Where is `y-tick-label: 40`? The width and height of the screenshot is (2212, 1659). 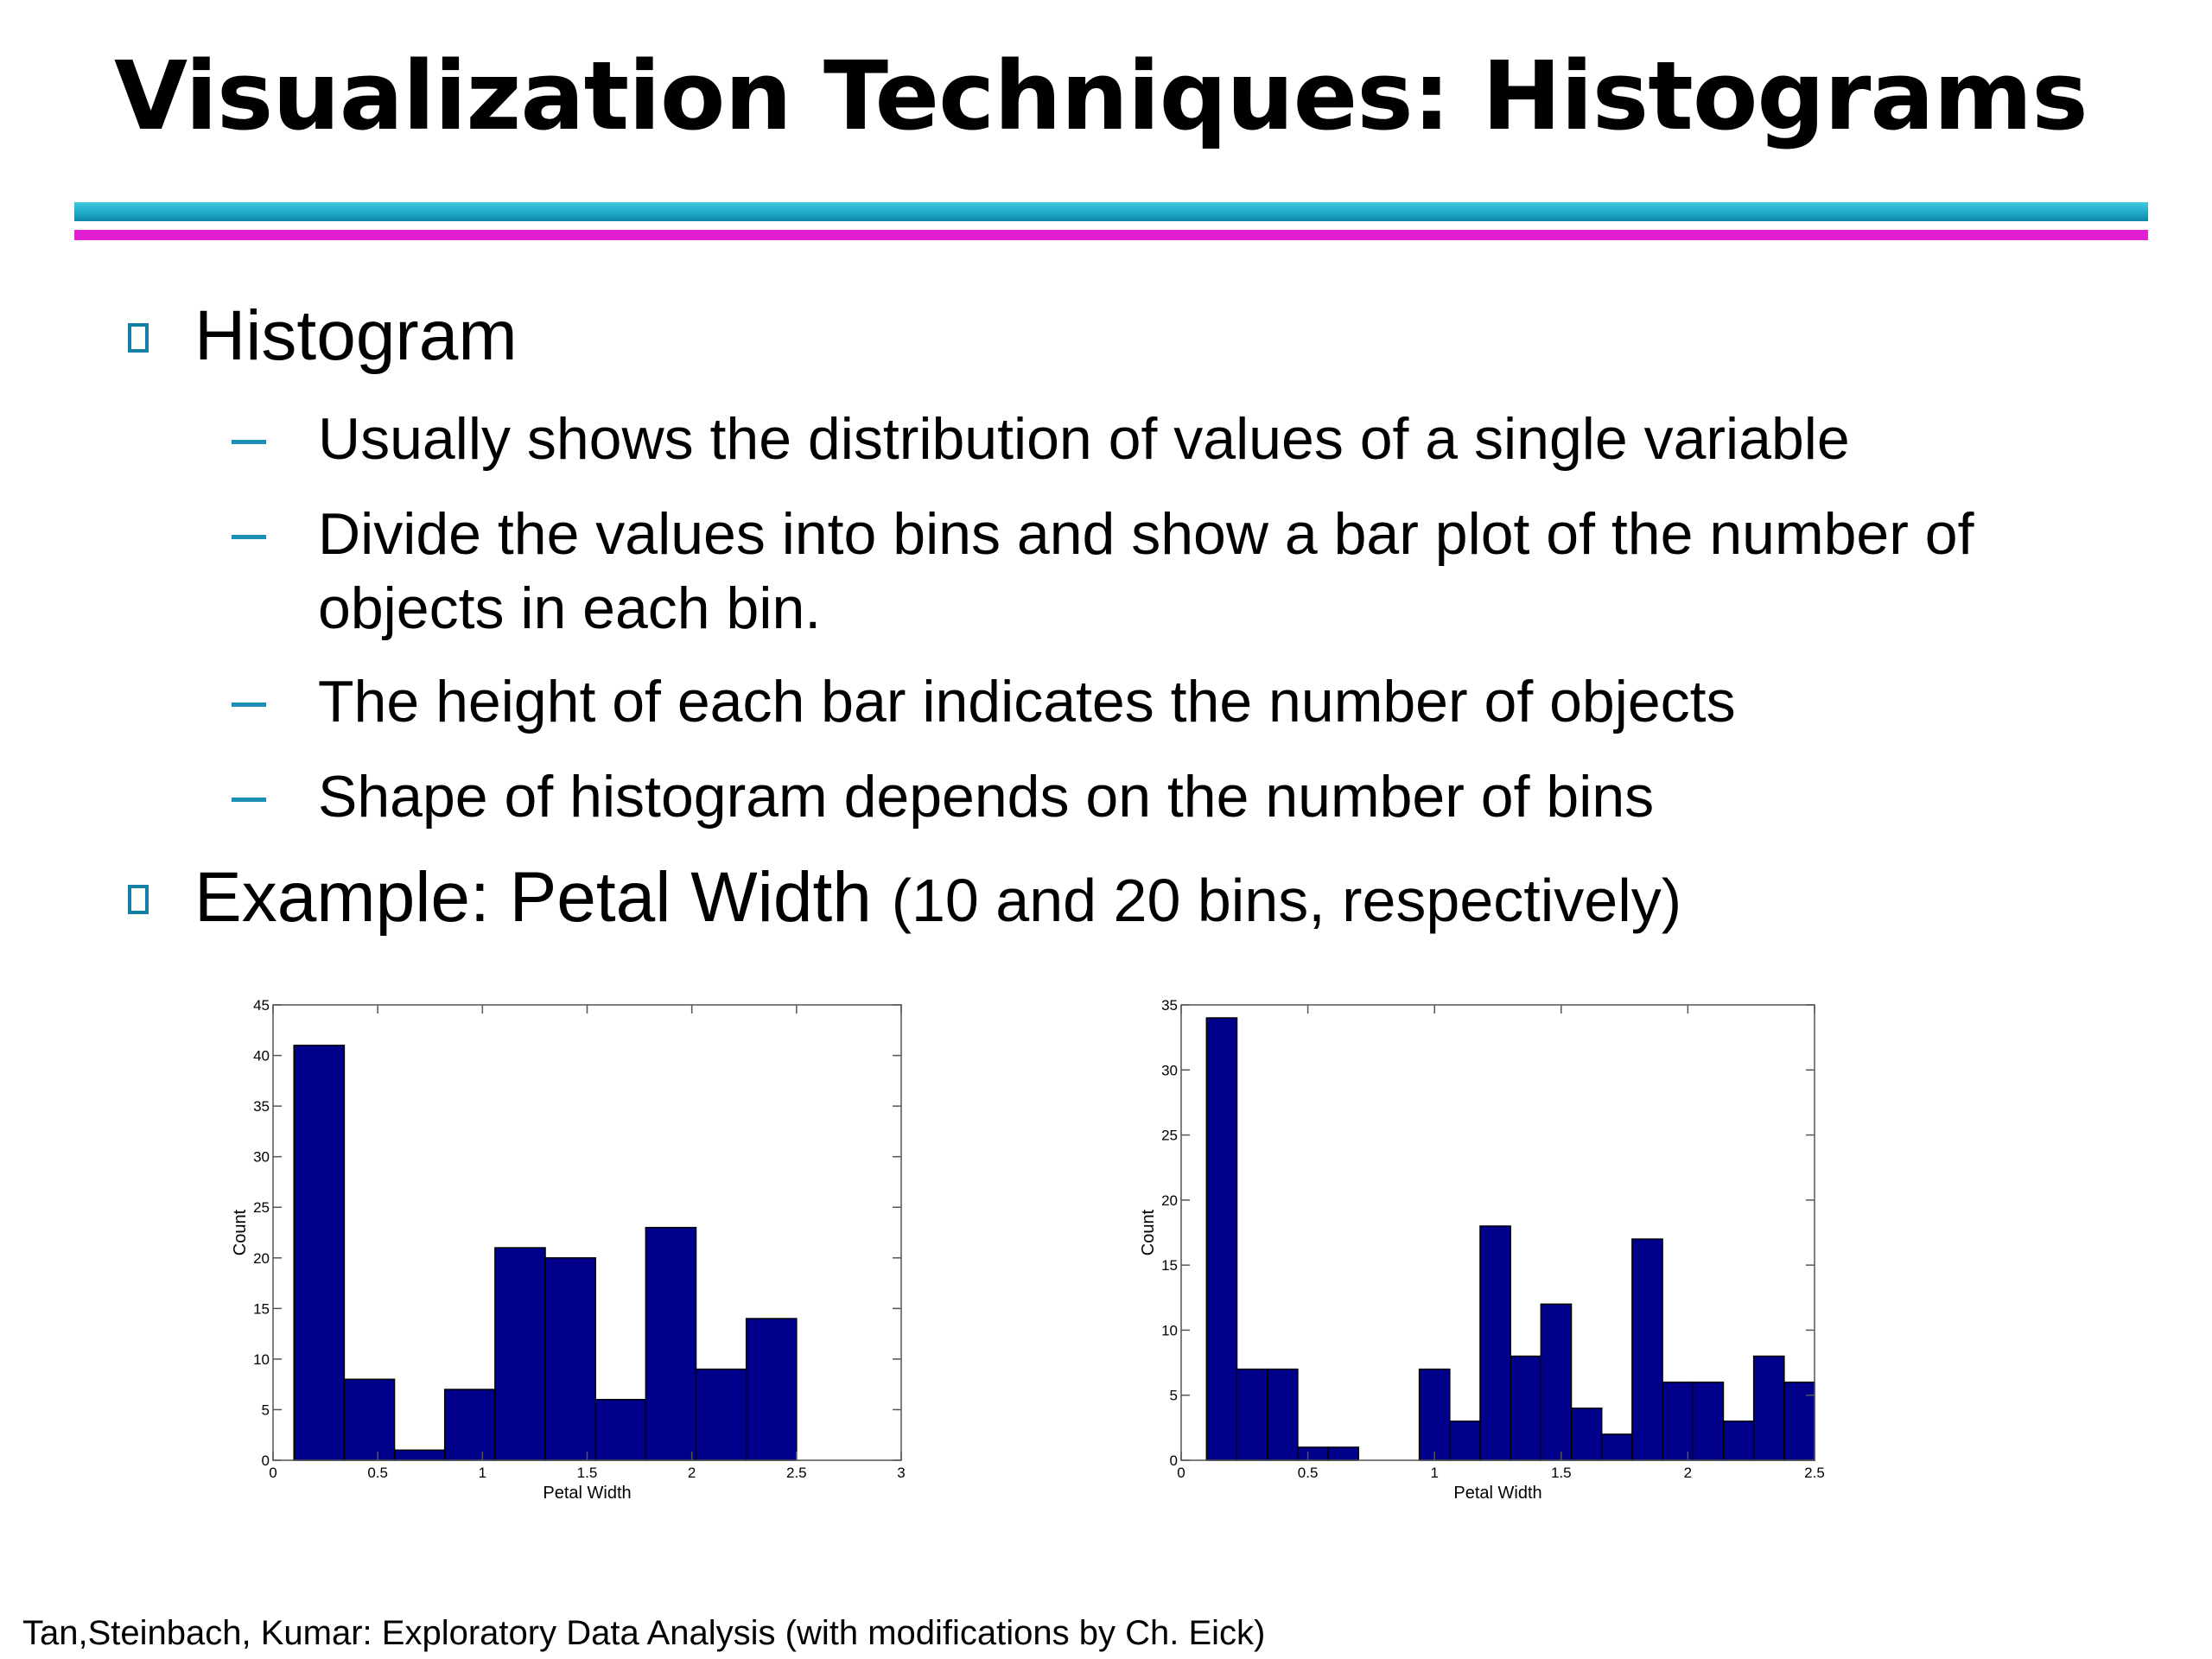
y-tick-label: 40 is located at coordinates (261, 1056).